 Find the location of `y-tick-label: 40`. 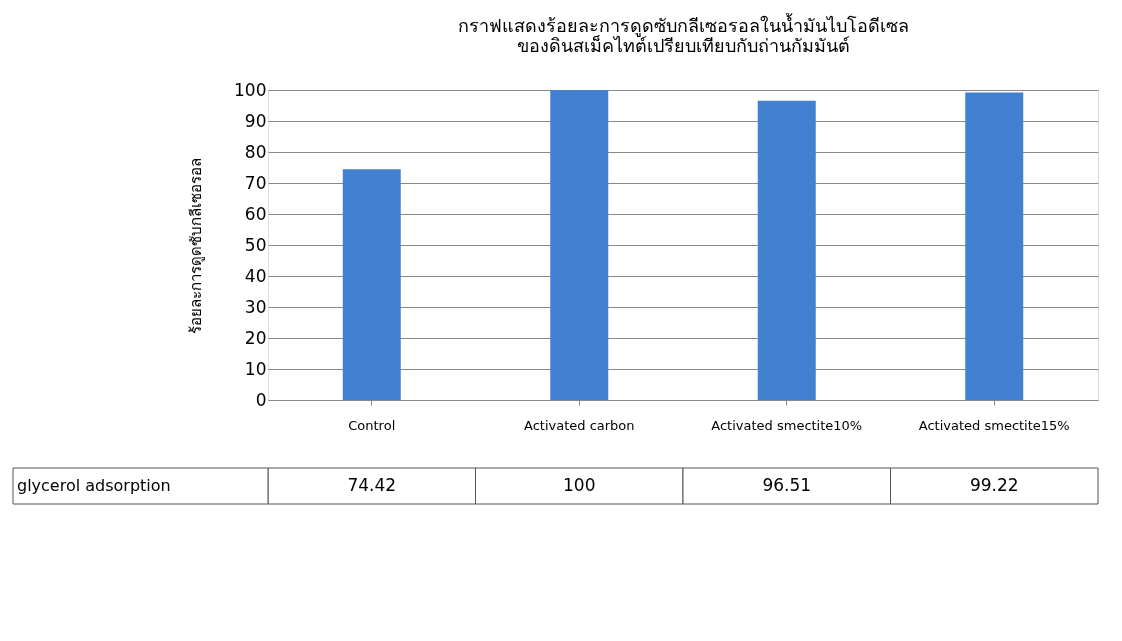

y-tick-label: 40 is located at coordinates (255, 275).